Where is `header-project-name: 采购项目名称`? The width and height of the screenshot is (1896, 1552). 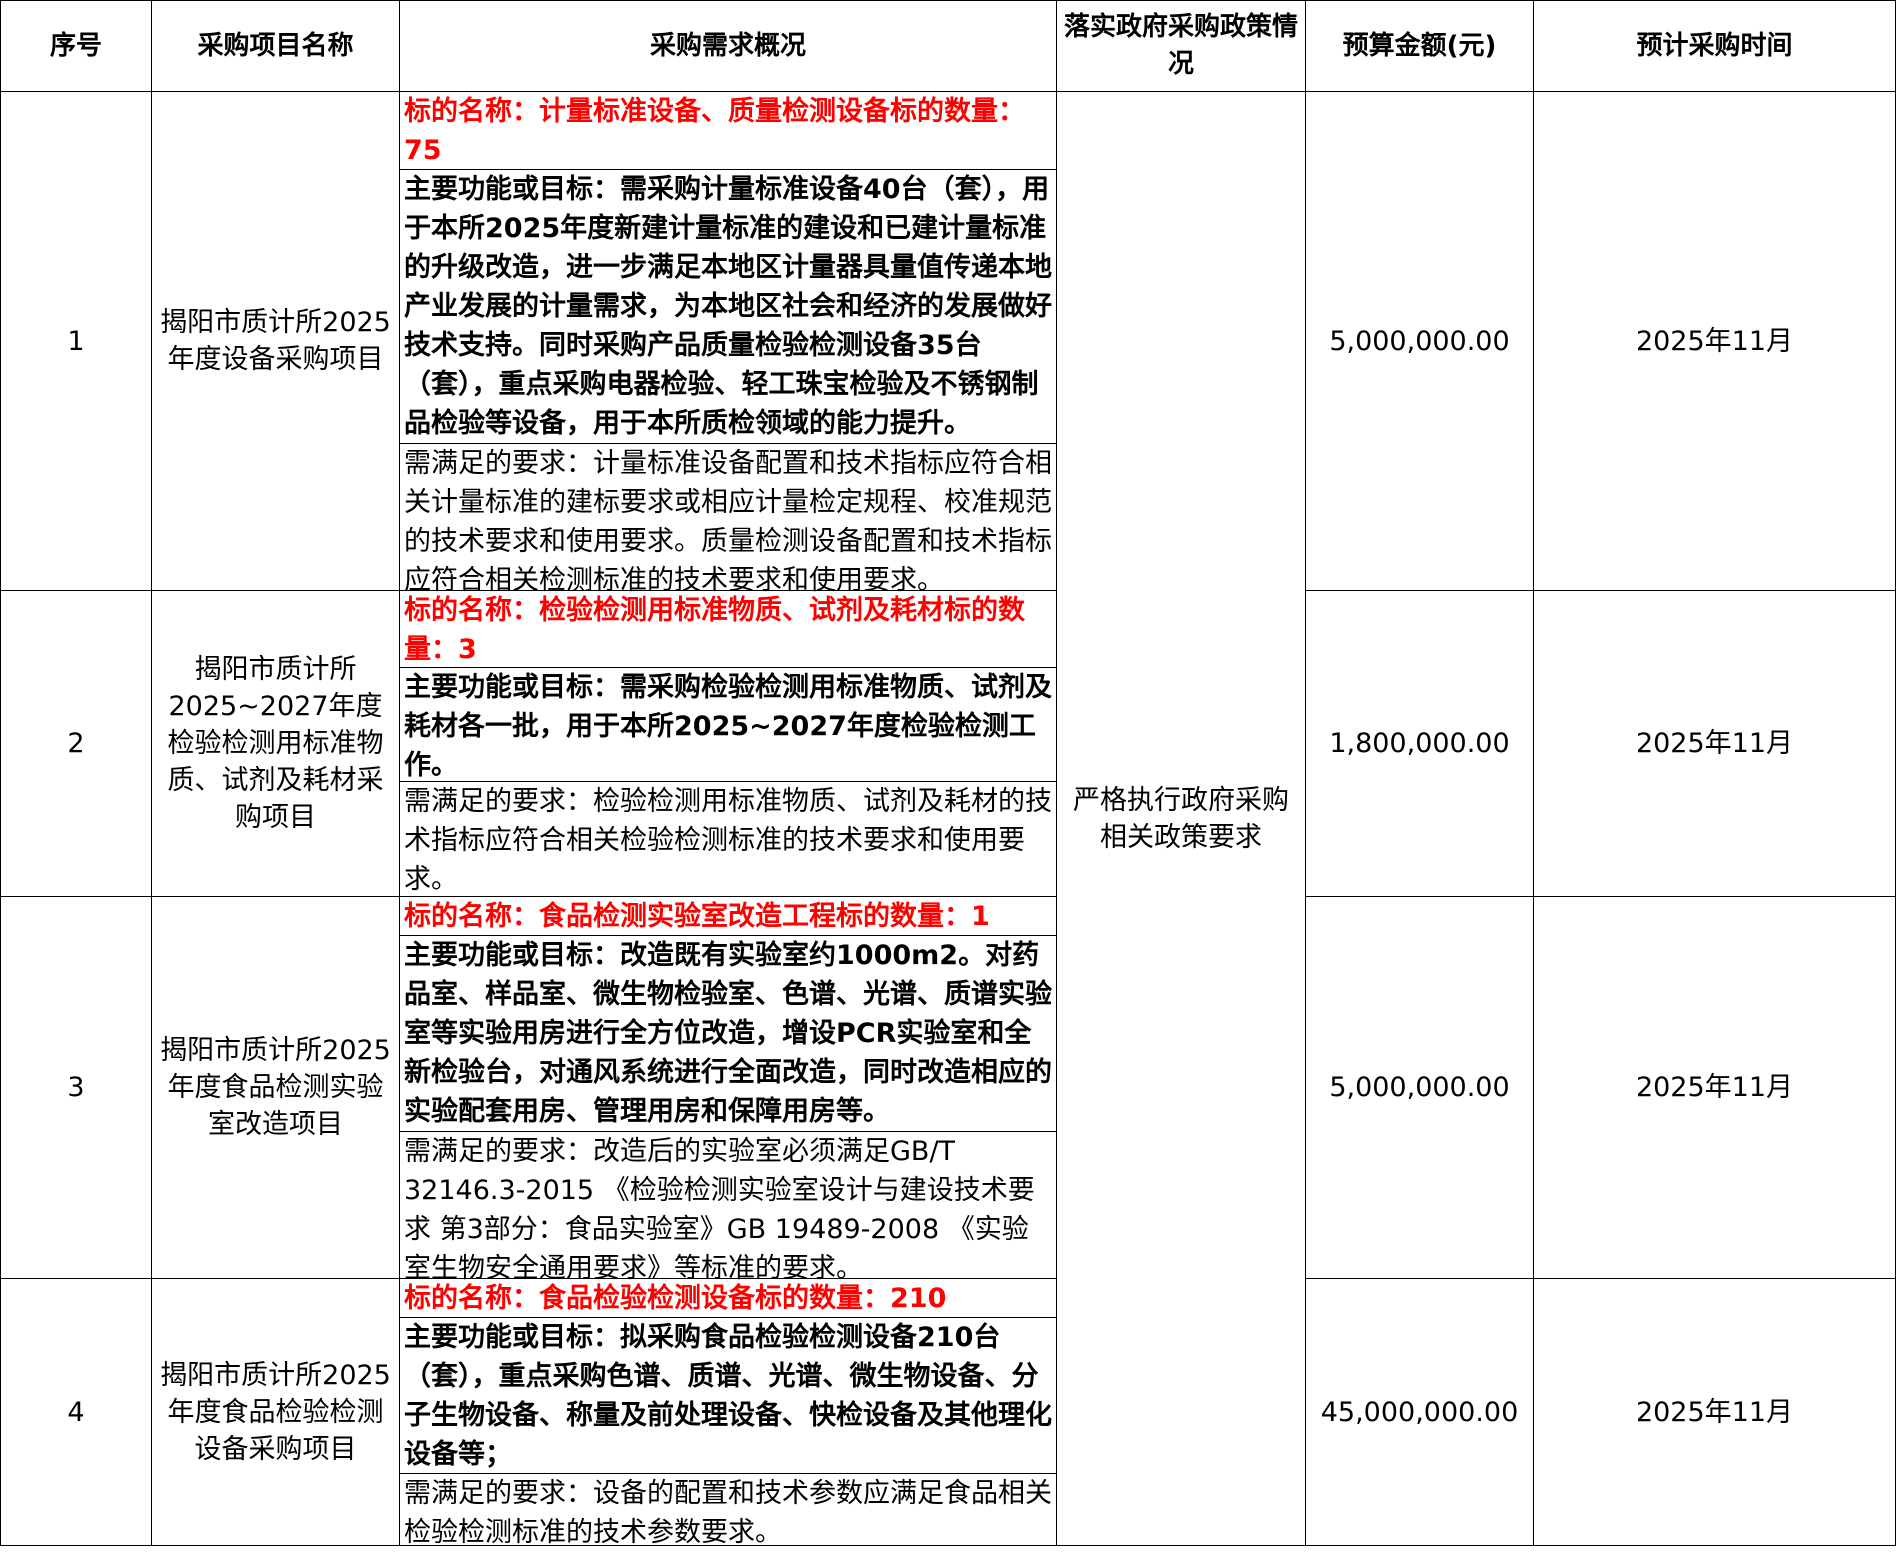 header-project-name: 采购项目名称 is located at coordinates (275, 46).